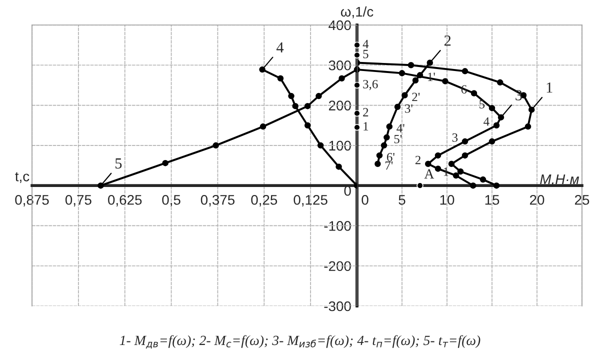 The height and width of the screenshot is (360, 600). I want to click on annotation: 3, so click(455, 137).